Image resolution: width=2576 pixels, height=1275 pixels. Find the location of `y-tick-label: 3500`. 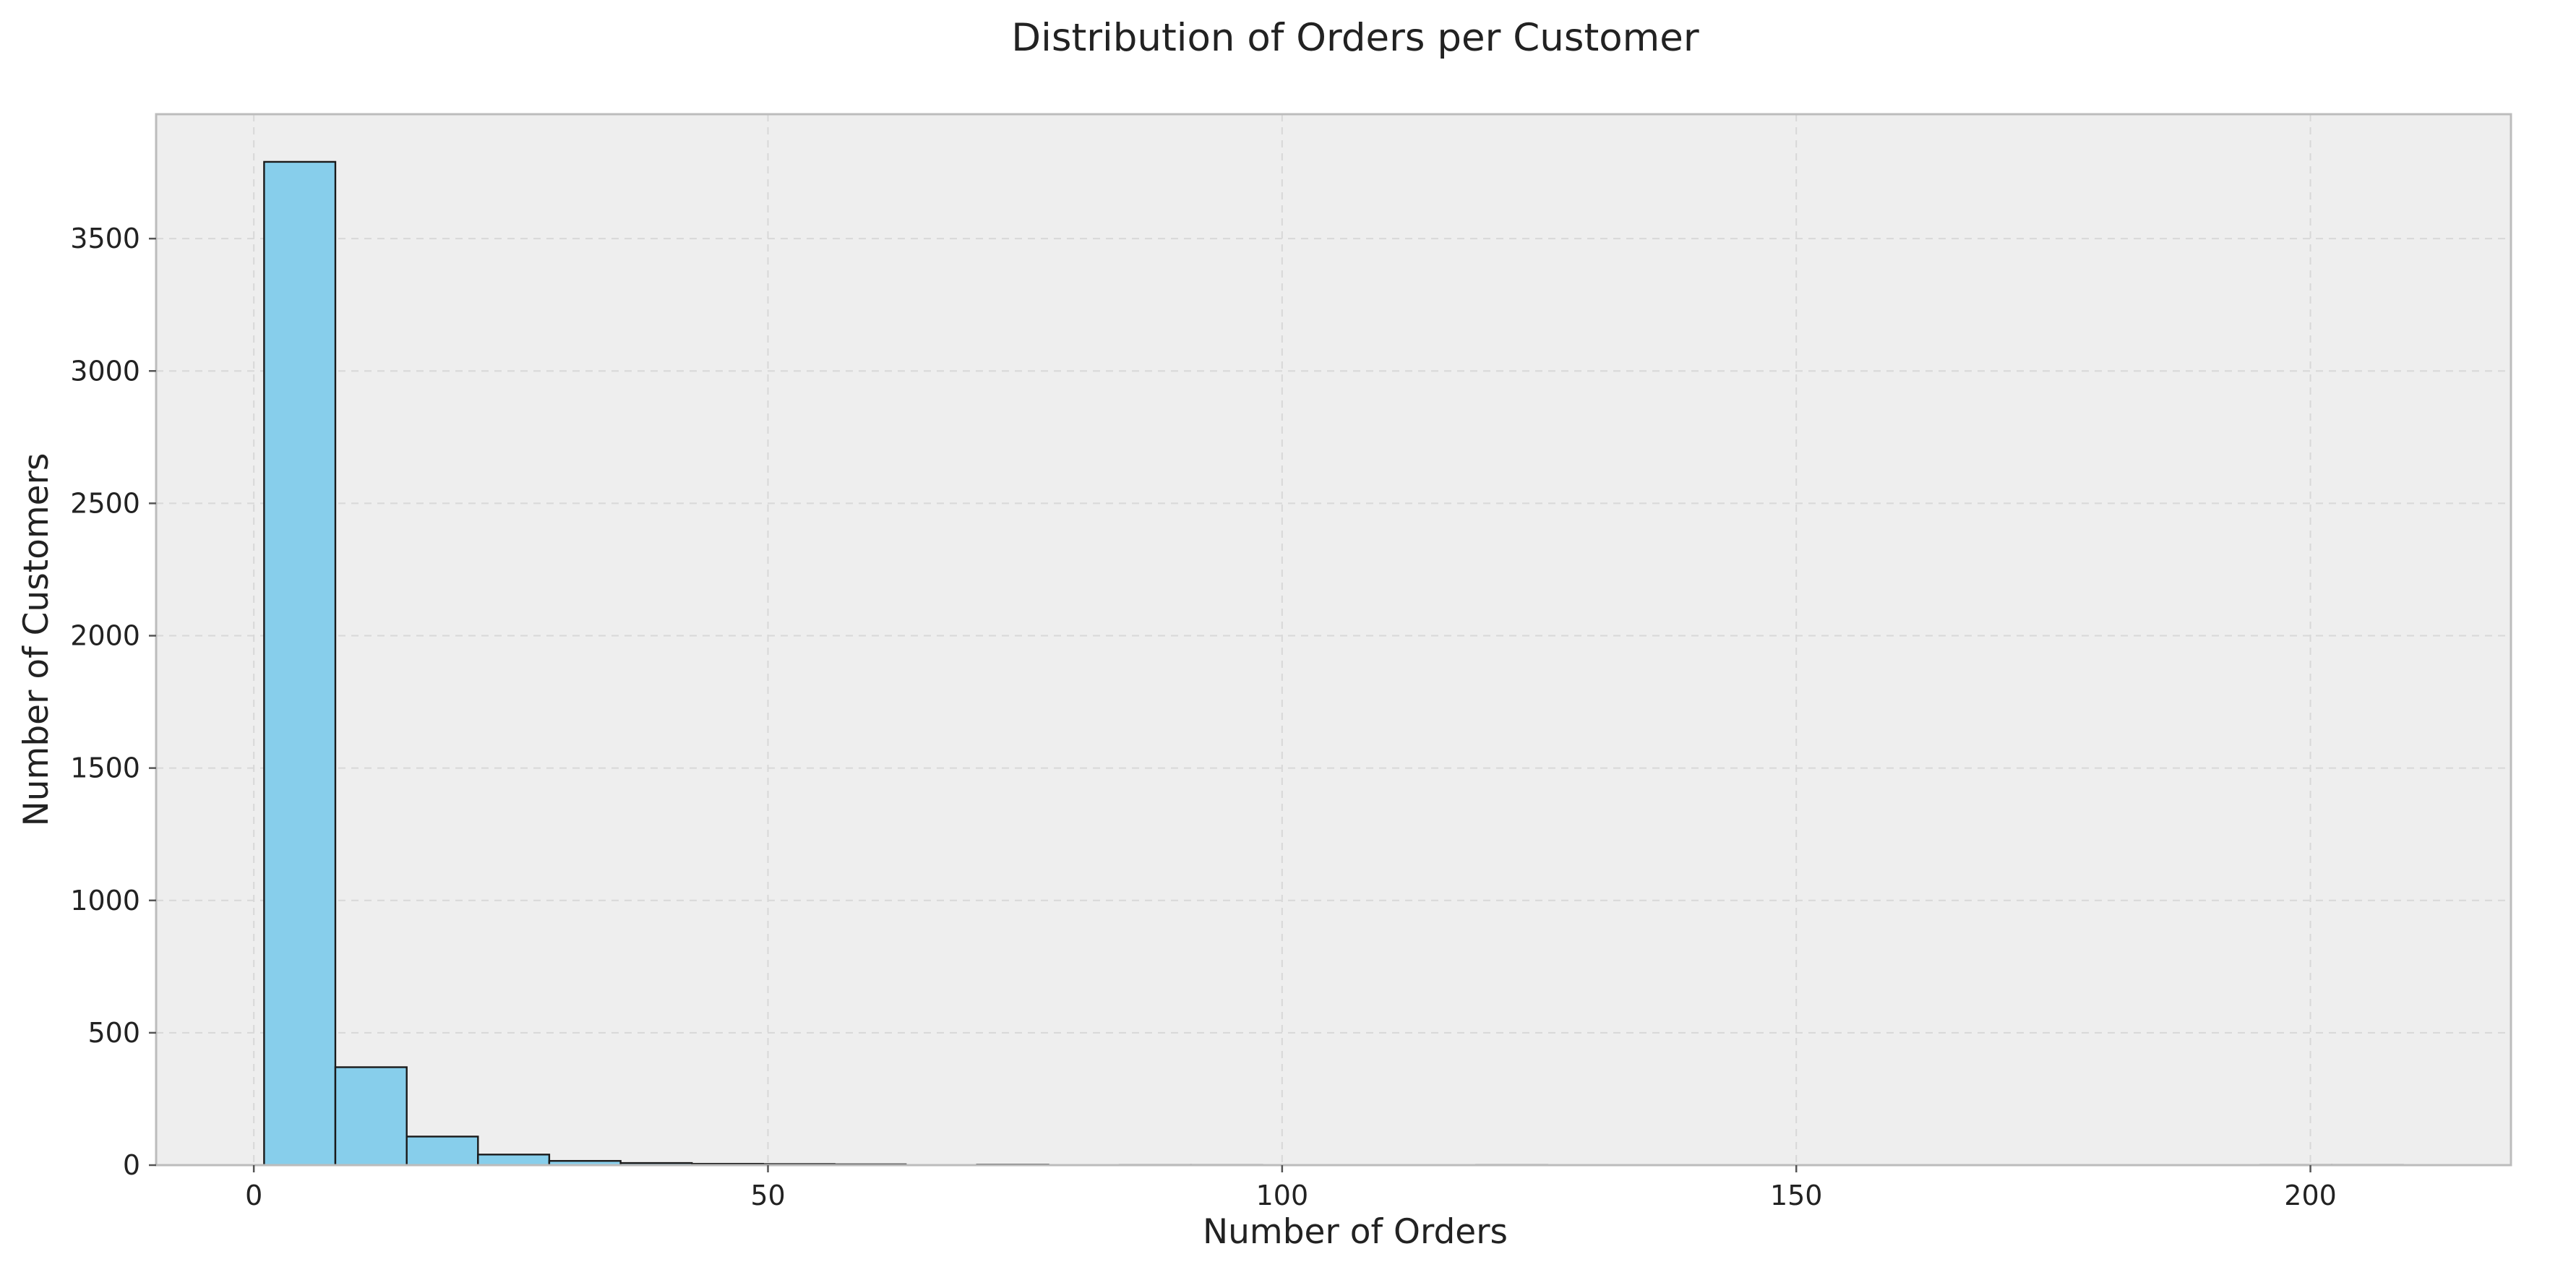

y-tick-label: 3500 is located at coordinates (105, 238).